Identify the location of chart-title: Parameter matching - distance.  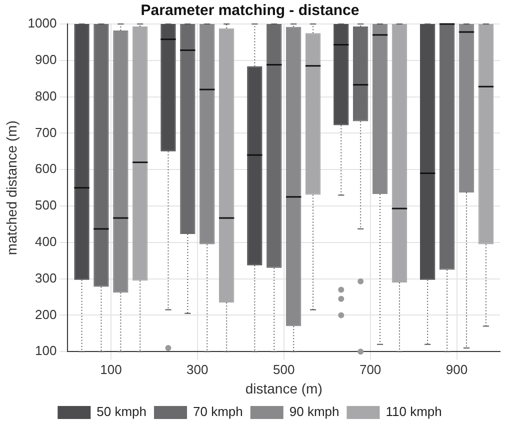
(250, 11).